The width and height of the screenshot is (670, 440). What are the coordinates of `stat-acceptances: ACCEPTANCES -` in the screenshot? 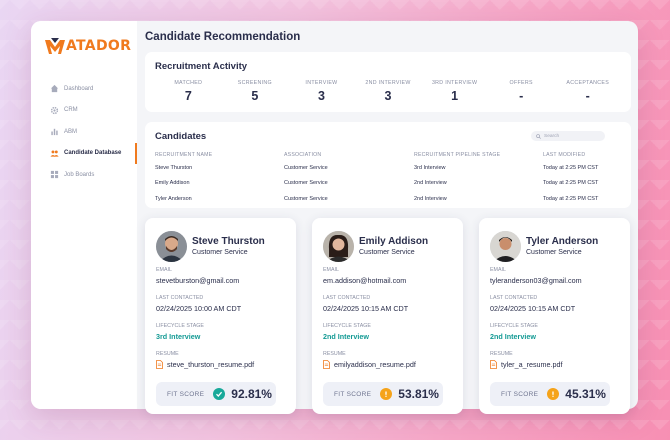 It's located at (587, 91).